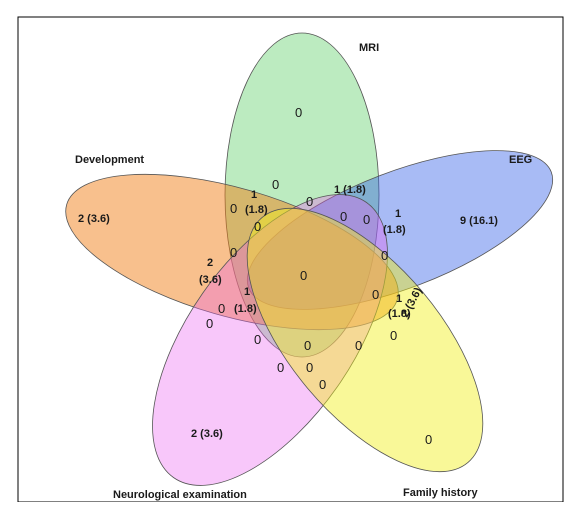 The height and width of the screenshot is (507, 581). Describe the element at coordinates (309, 367) in the screenshot. I see `region-bottom-e: 0` at that location.